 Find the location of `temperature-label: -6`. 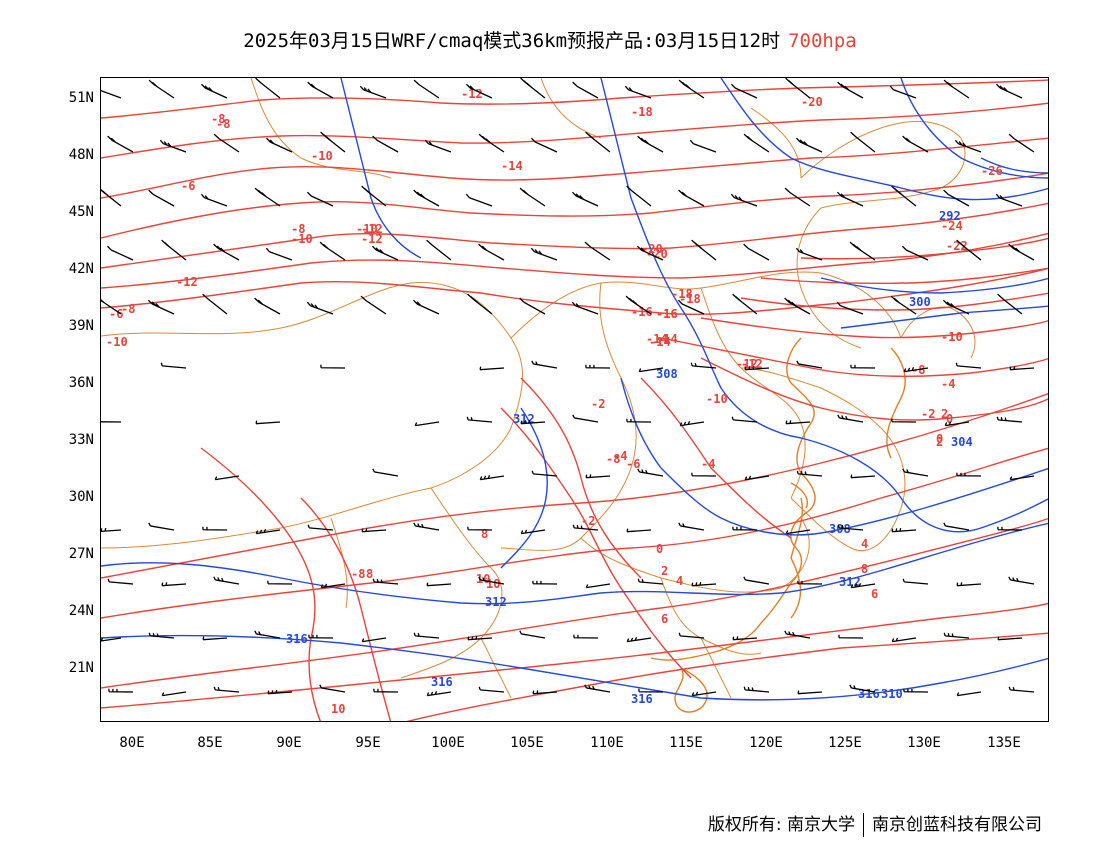

temperature-label: -6 is located at coordinates (633, 464).